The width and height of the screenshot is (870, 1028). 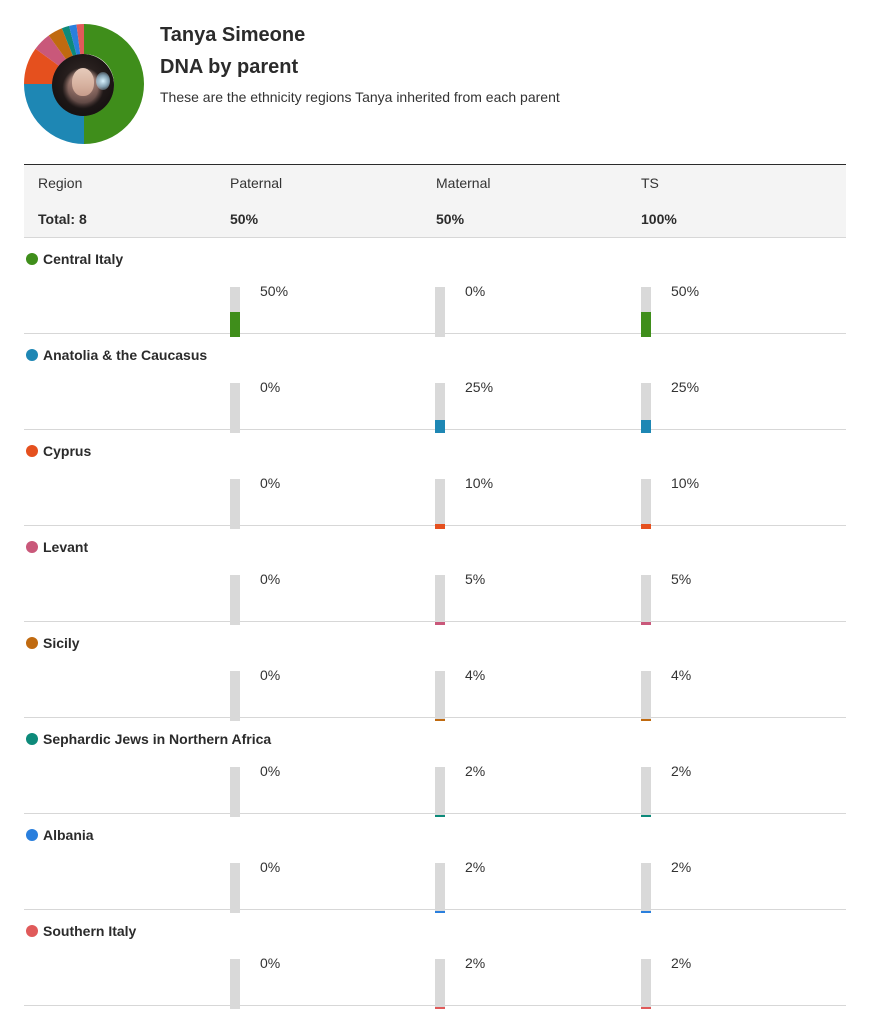 What do you see at coordinates (68, 835) in the screenshot?
I see `region-name: Albania` at bounding box center [68, 835].